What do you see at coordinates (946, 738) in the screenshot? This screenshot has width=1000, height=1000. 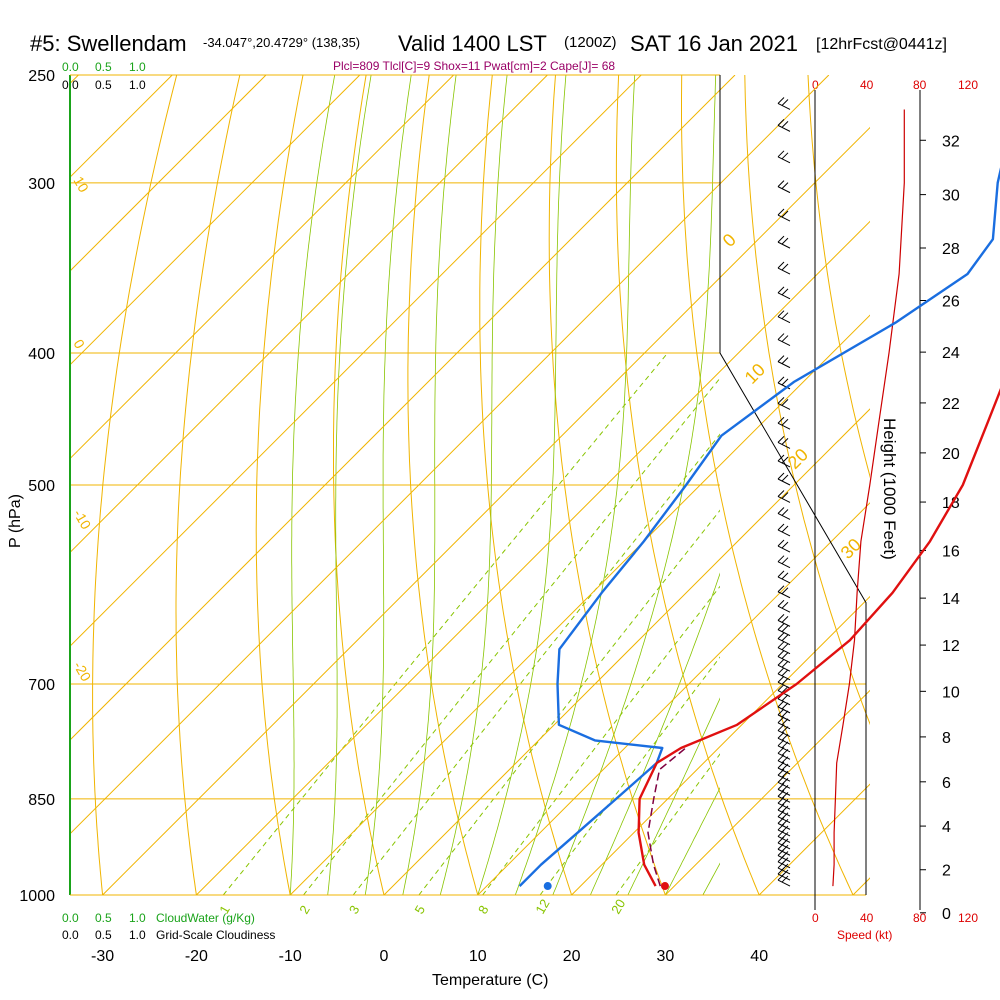 I see `height-tick-label: 8` at bounding box center [946, 738].